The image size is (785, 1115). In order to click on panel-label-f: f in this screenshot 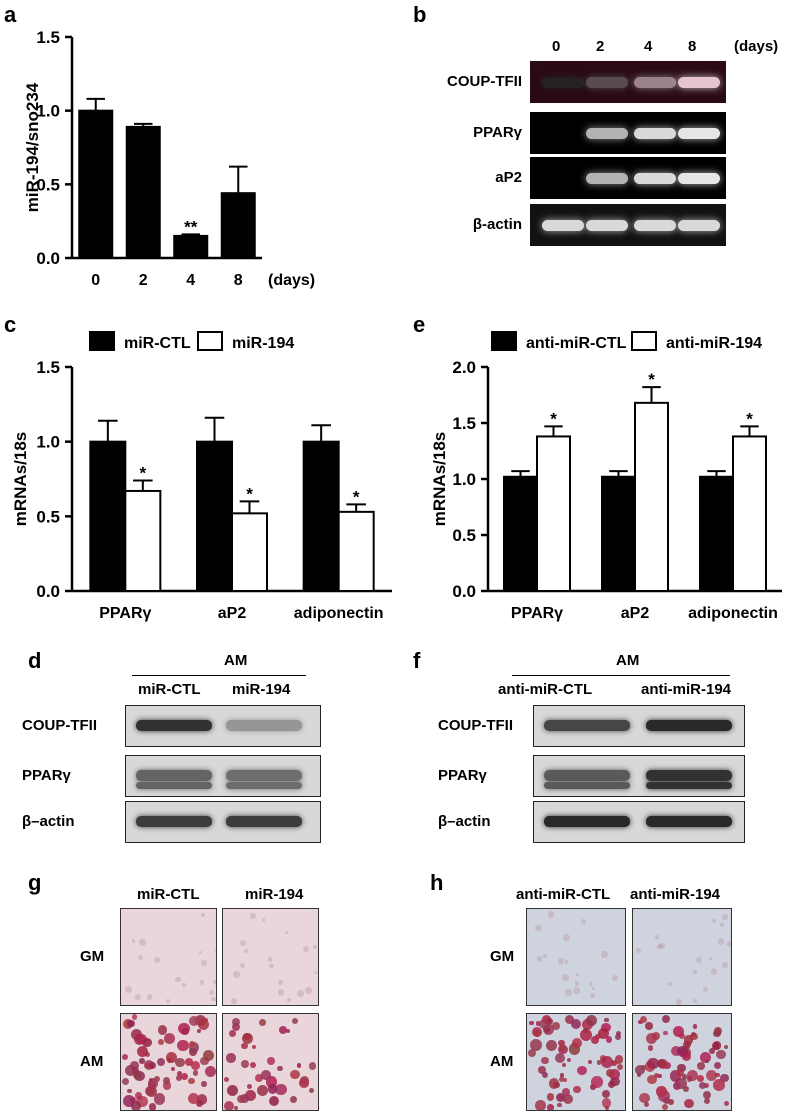, I will do `click(417, 660)`.